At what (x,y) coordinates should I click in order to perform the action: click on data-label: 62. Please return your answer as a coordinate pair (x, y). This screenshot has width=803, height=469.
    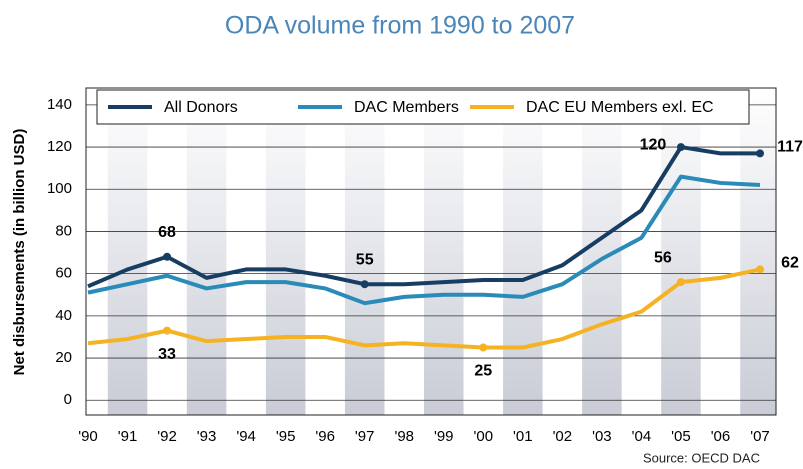
    Looking at the image, I should click on (790, 263).